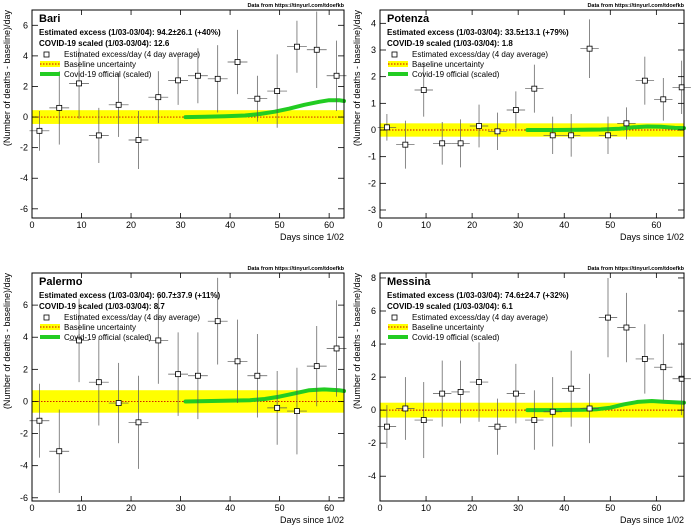 This screenshot has width=700, height=526. Describe the element at coordinates (372, 210) in the screenshot. I see `y-tick-label: -3` at that location.